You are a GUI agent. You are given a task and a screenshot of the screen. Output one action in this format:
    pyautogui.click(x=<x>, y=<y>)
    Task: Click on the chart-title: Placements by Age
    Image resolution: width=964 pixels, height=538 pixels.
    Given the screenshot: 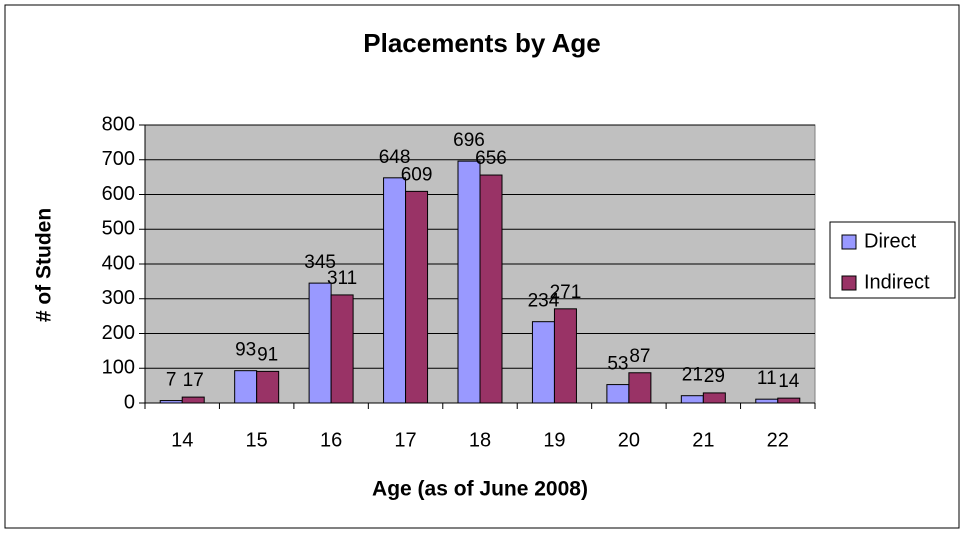 What is the action you would take?
    pyautogui.click(x=481, y=43)
    